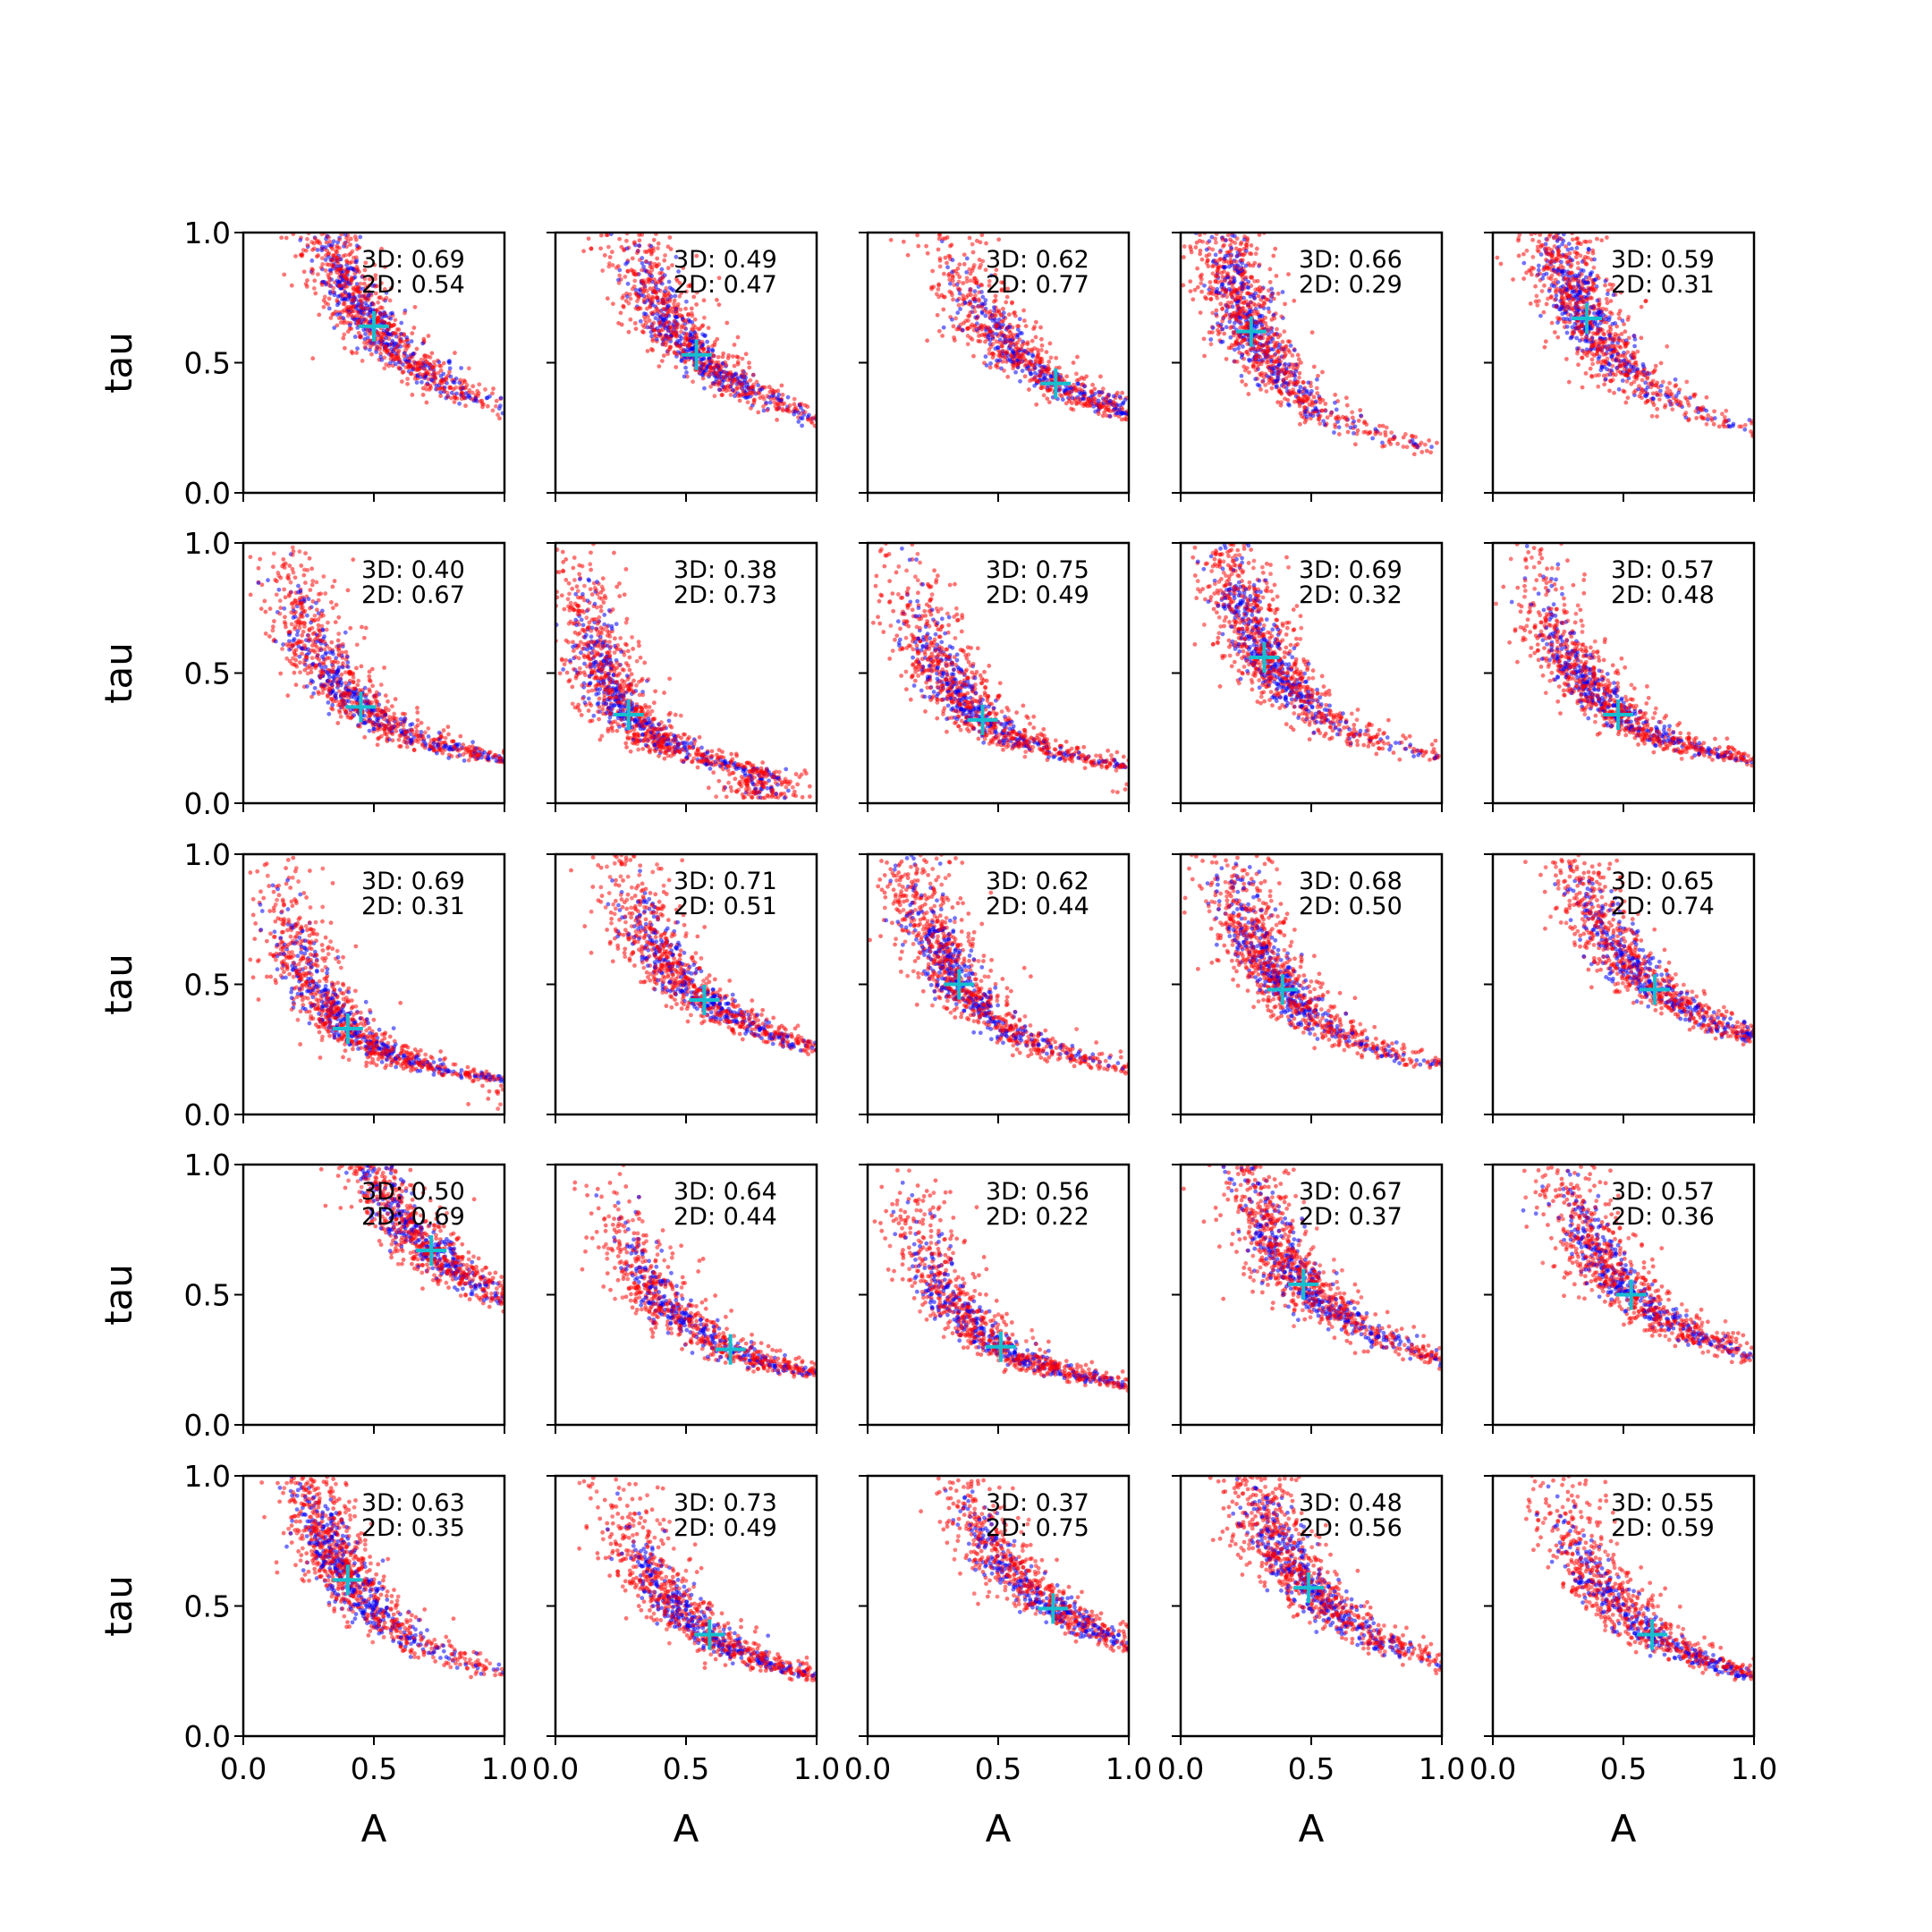 The width and height of the screenshot is (1932, 1932). Describe the element at coordinates (1350, 260) in the screenshot. I see `annotation-3d: 3D: 0.66` at that location.